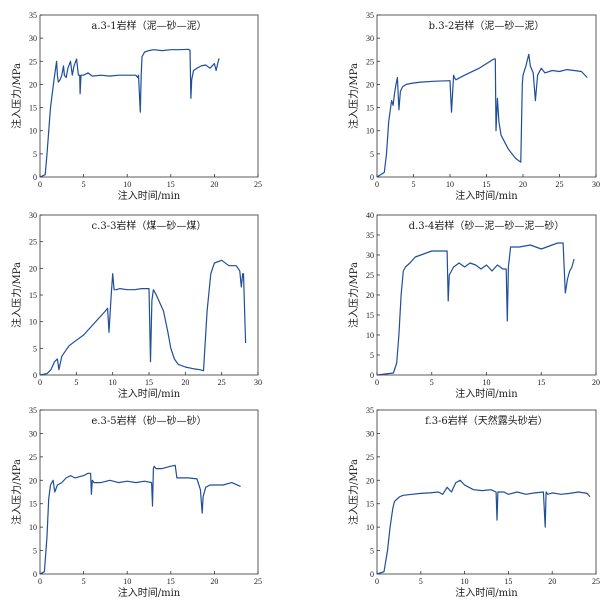 The image size is (611, 609). Describe the element at coordinates (596, 184) in the screenshot. I see `panel-b-x-tick-label: 30` at that location.